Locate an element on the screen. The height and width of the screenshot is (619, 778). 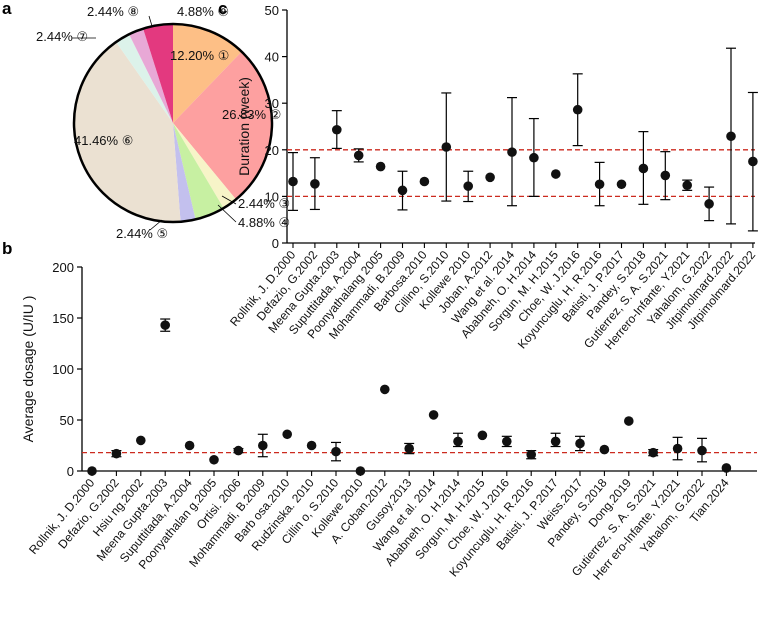
y-tick-label: 100 is located at coordinates (63, 369).